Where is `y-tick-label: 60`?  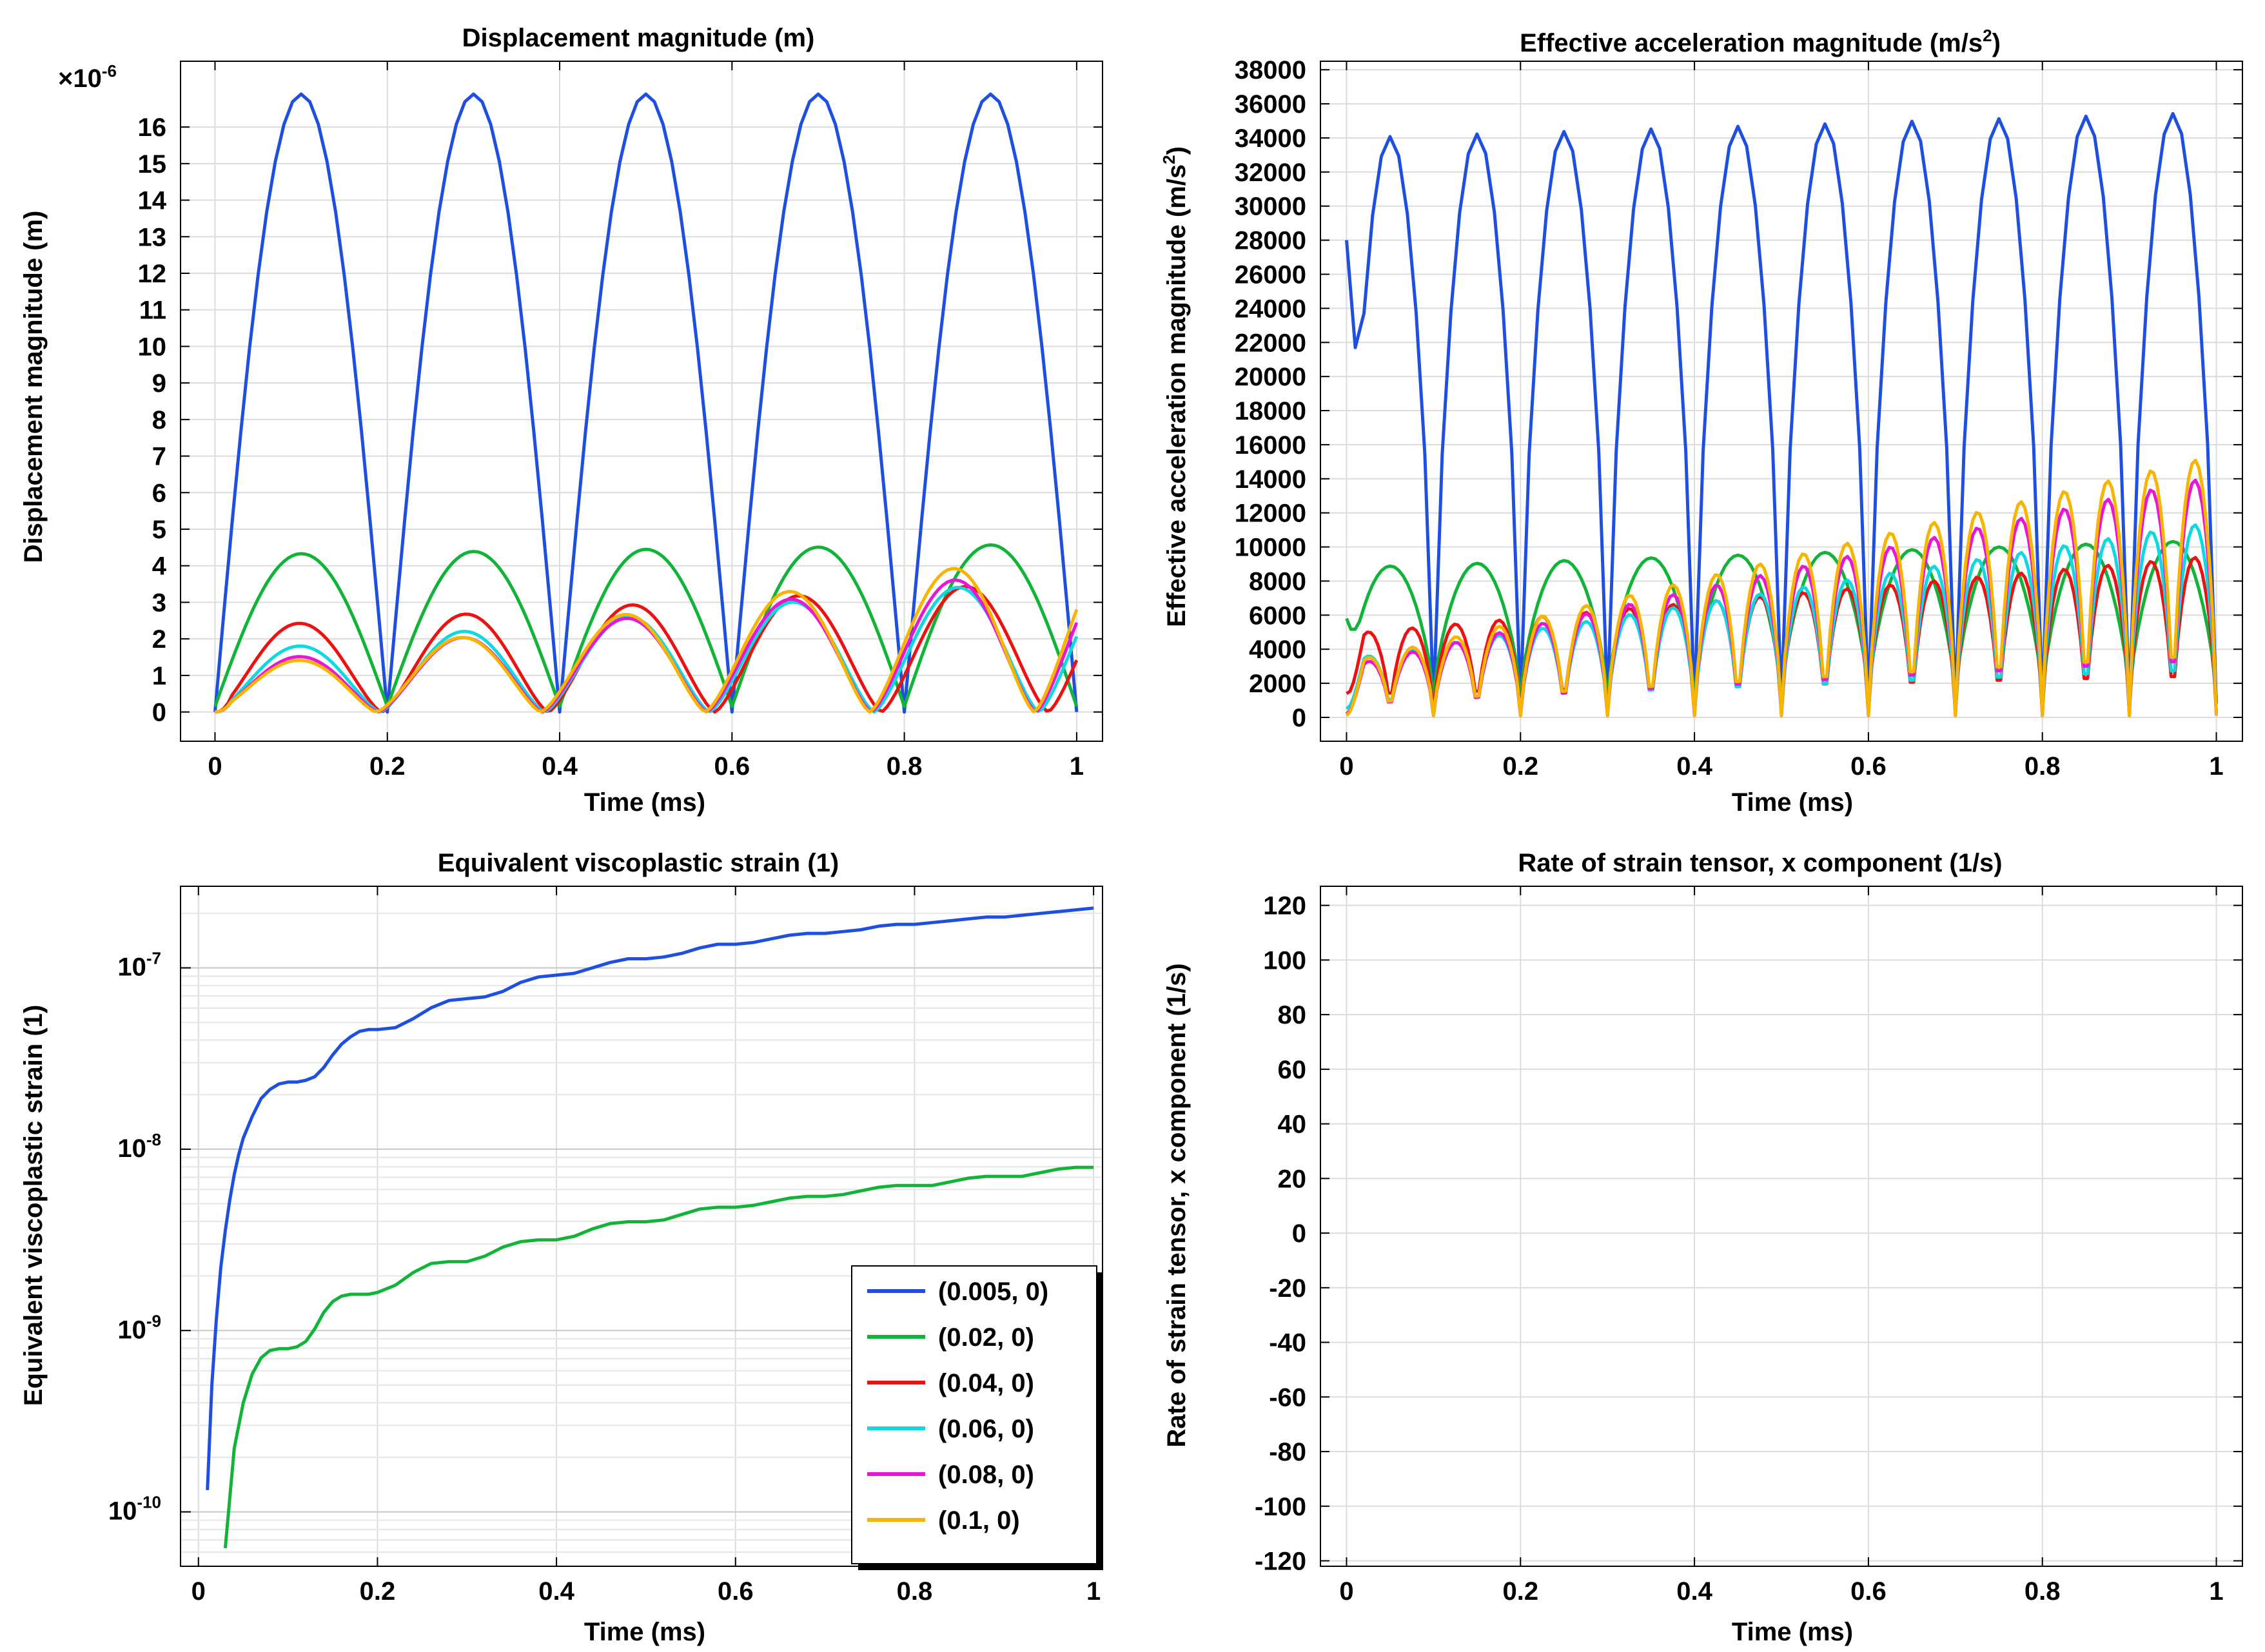
y-tick-label: 60 is located at coordinates (1292, 1070).